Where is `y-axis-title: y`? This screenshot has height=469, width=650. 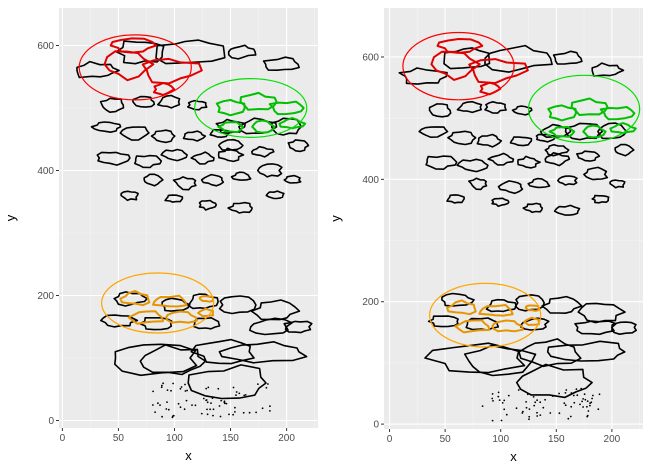 y-axis-title: y is located at coordinates (10, 217).